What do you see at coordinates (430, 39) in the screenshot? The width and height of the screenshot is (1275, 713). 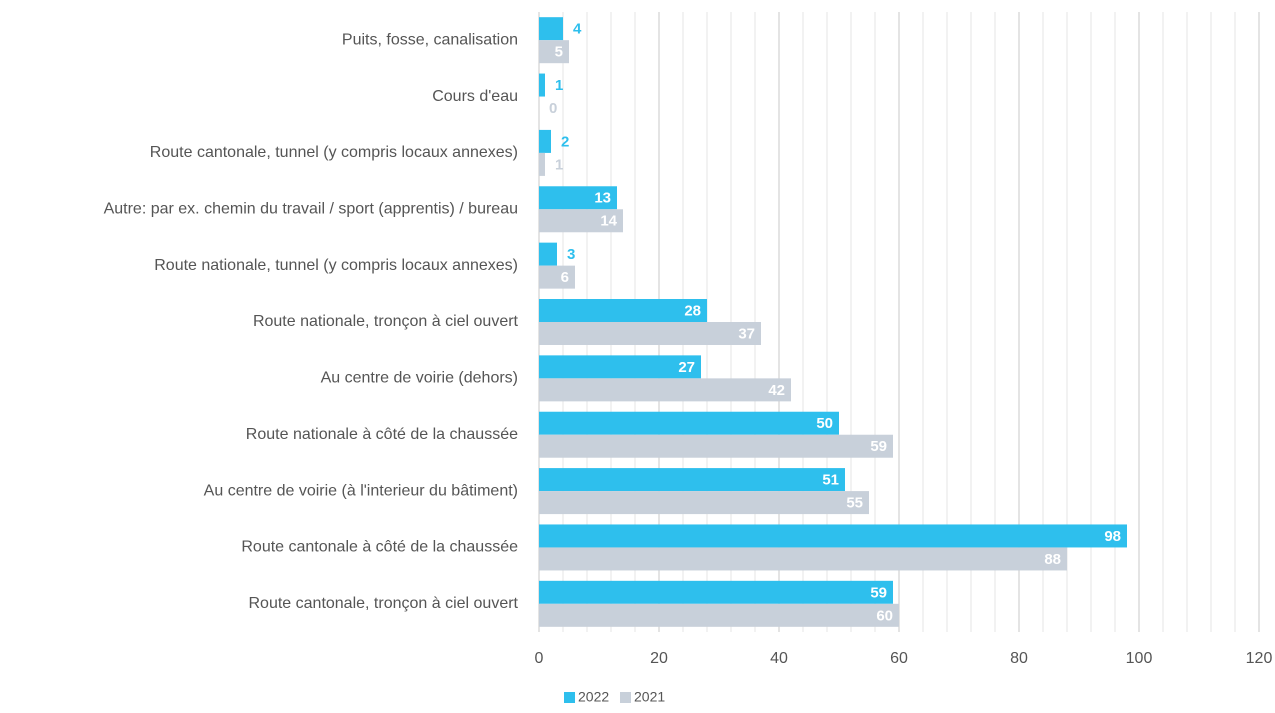 I see `y-tick-label: Puits, fosse, canalisation` at bounding box center [430, 39].